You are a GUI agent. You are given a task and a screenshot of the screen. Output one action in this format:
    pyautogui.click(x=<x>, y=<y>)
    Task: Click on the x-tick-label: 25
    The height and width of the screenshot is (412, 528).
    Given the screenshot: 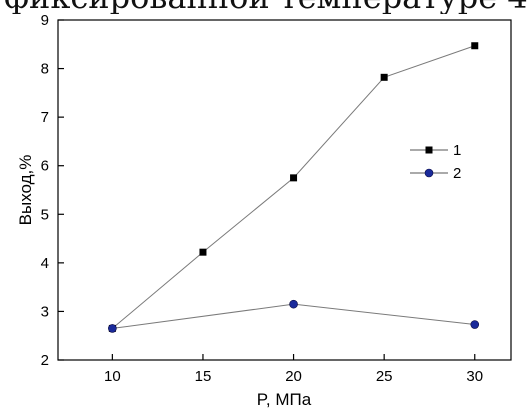 What is the action you would take?
    pyautogui.click(x=384, y=376)
    